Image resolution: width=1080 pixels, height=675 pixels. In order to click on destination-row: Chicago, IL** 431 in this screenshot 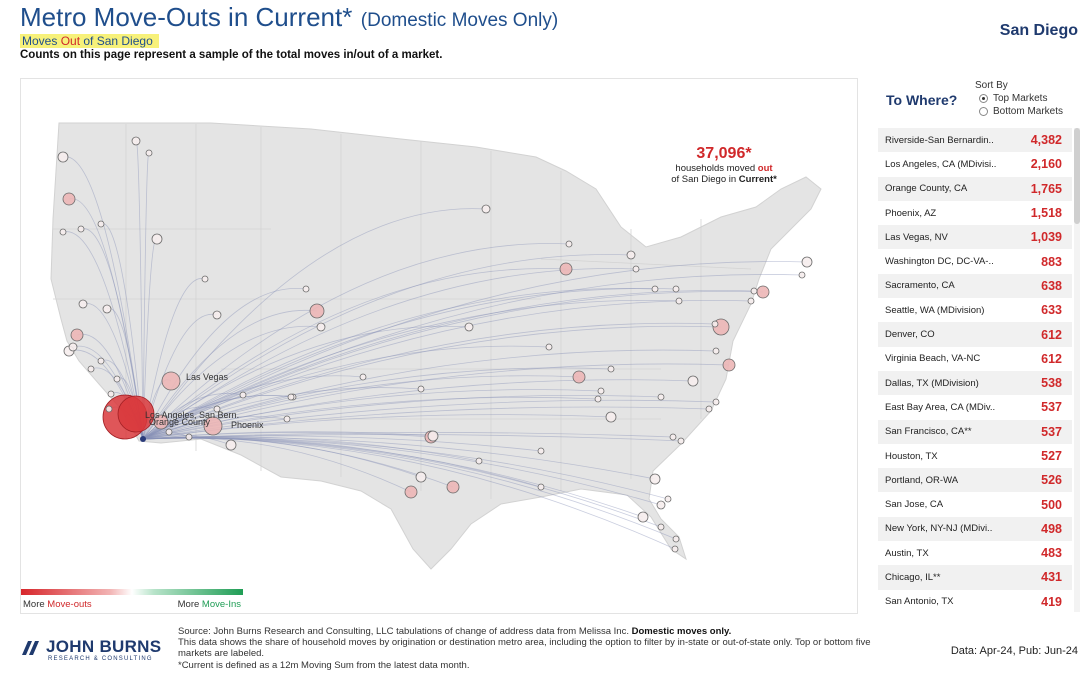, I will do `click(975, 577)`.